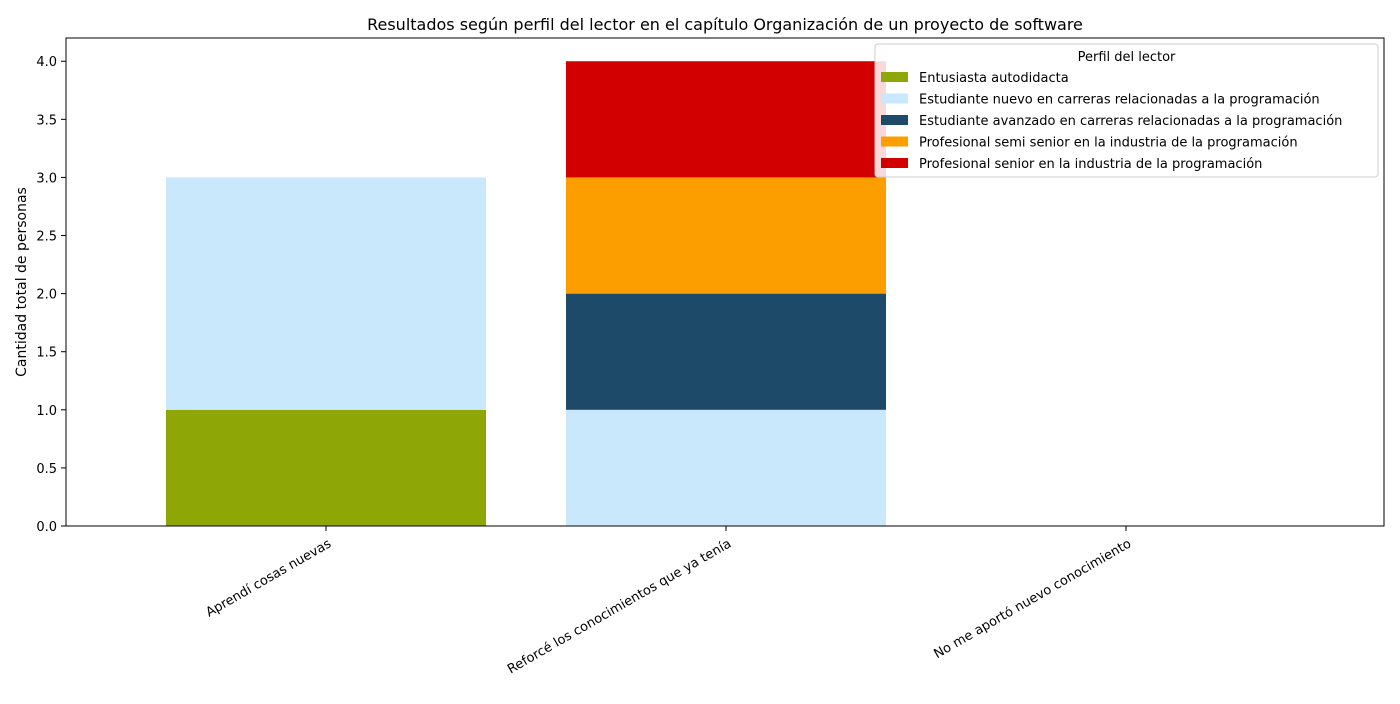 This screenshot has width=1400, height=704. What do you see at coordinates (46, 527) in the screenshot?
I see `y-tick-label: 0.0` at bounding box center [46, 527].